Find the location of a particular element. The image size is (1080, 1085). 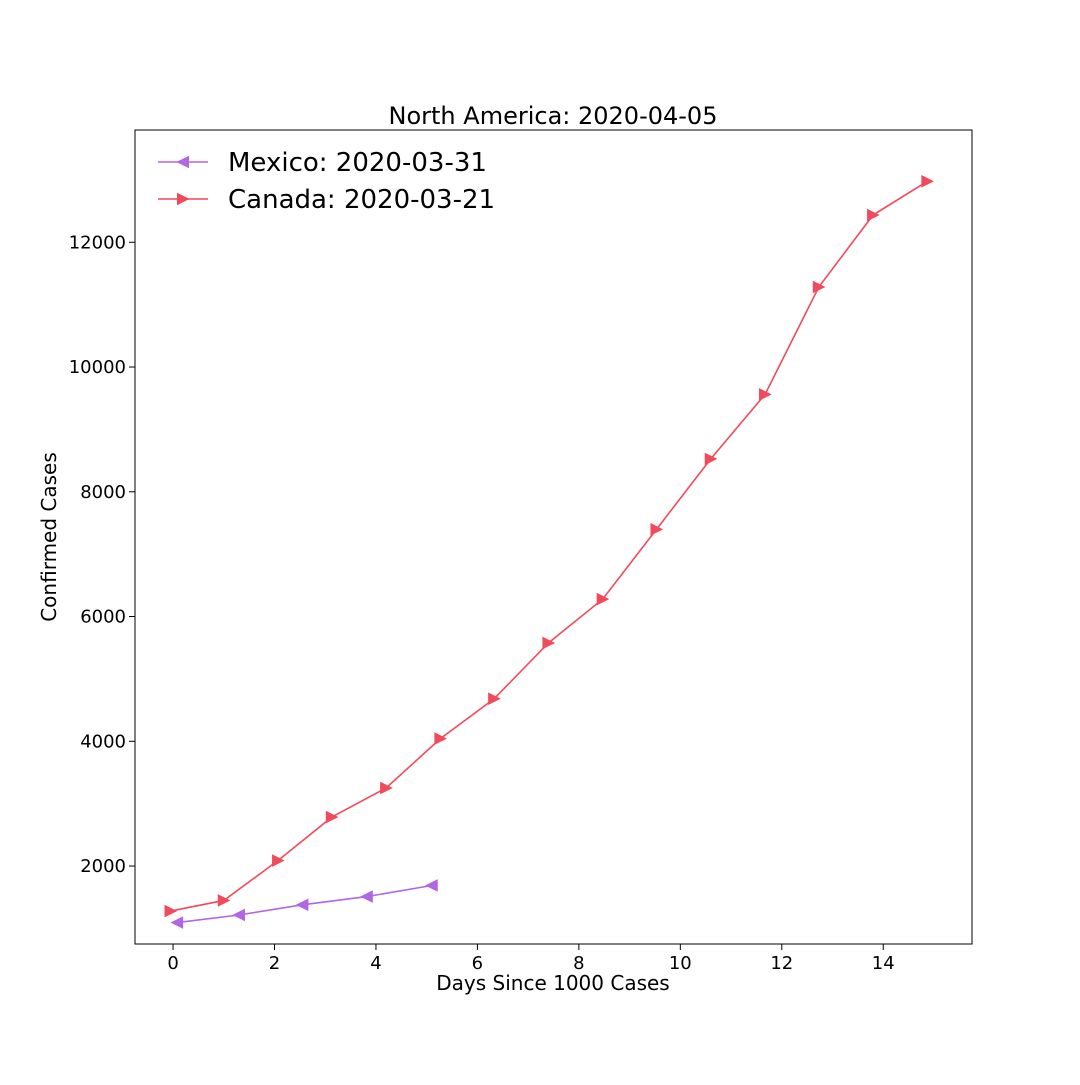

y-tick-label: 2000 is located at coordinates (103, 866).